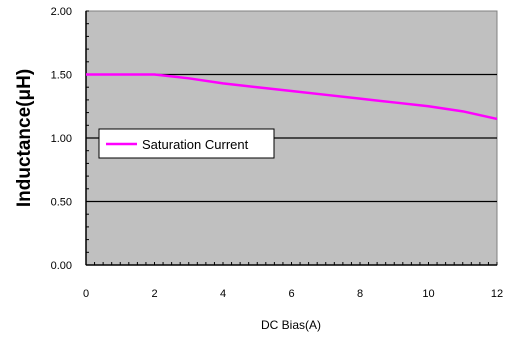  Describe the element at coordinates (61, 12) in the screenshot. I see `y-tick-label: 2.00` at that location.